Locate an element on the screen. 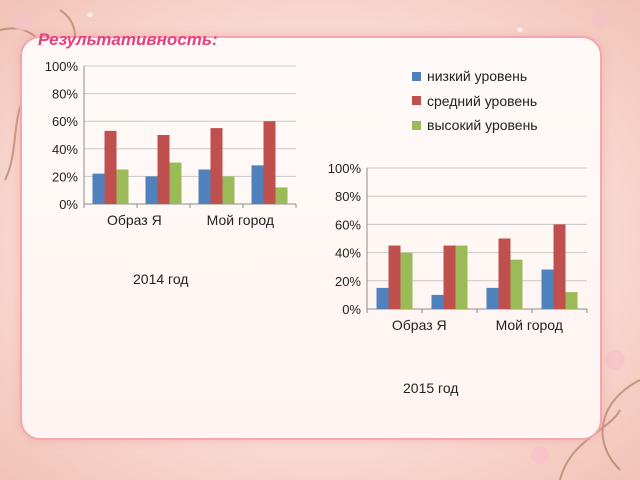  legend-swatch-low is located at coordinates (416, 76).